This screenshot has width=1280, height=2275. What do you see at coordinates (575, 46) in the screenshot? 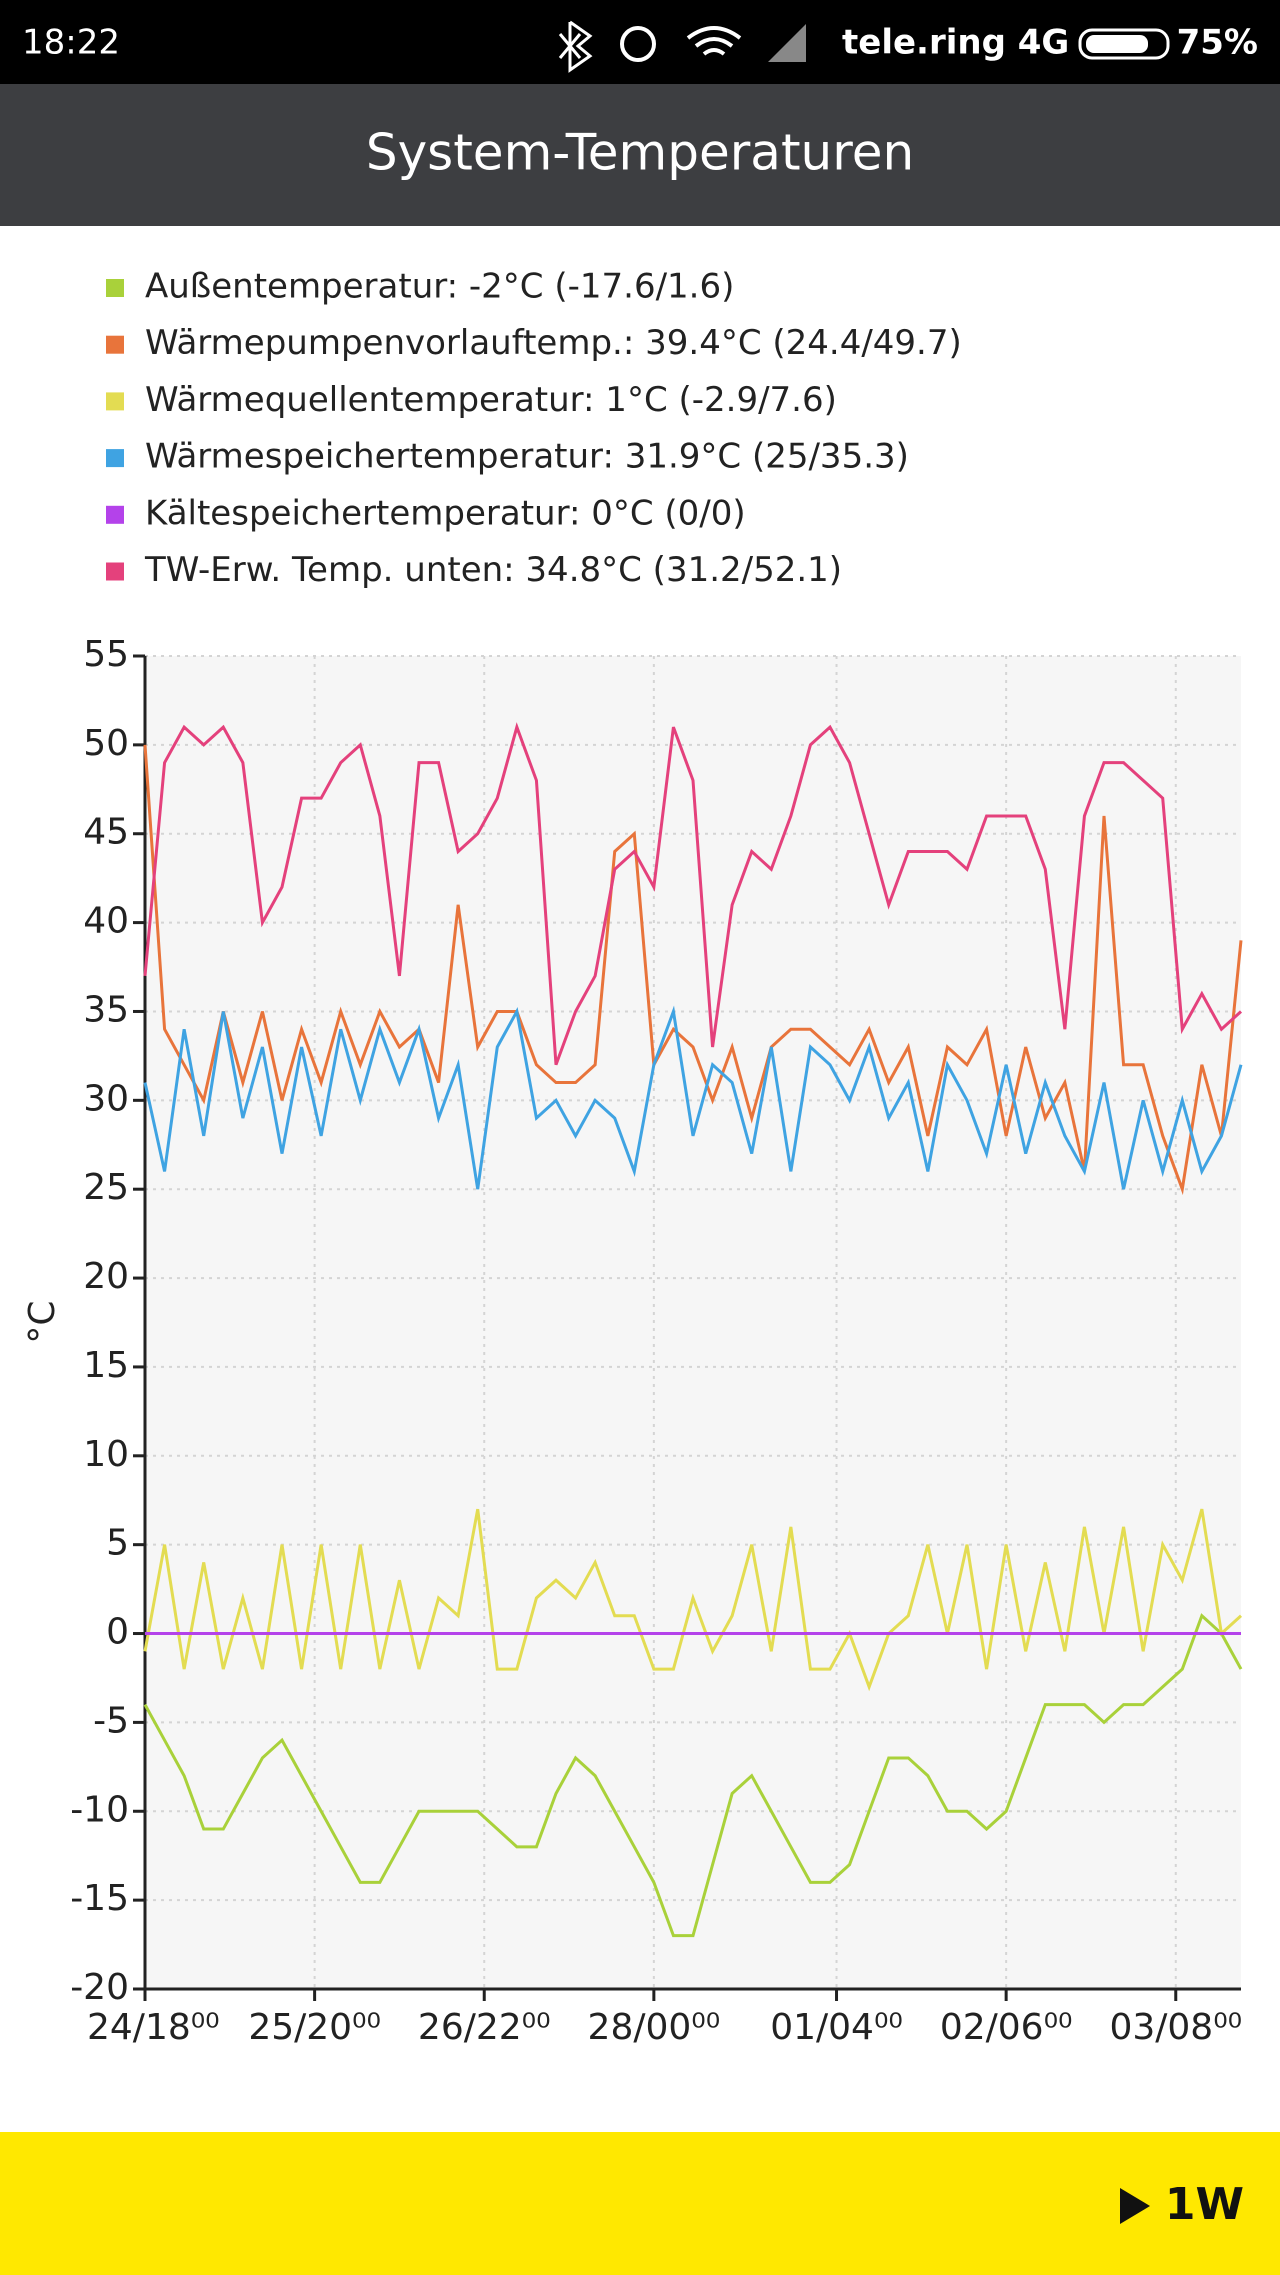
I see `bluetooth-icon` at bounding box center [575, 46].